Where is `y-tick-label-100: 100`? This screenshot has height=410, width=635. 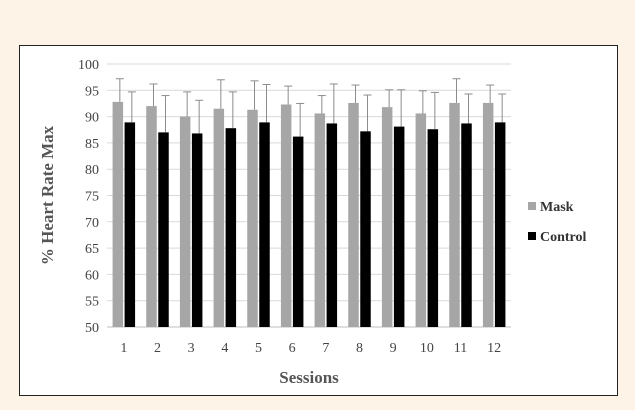
y-tick-label-100: 100 is located at coordinates (88, 65).